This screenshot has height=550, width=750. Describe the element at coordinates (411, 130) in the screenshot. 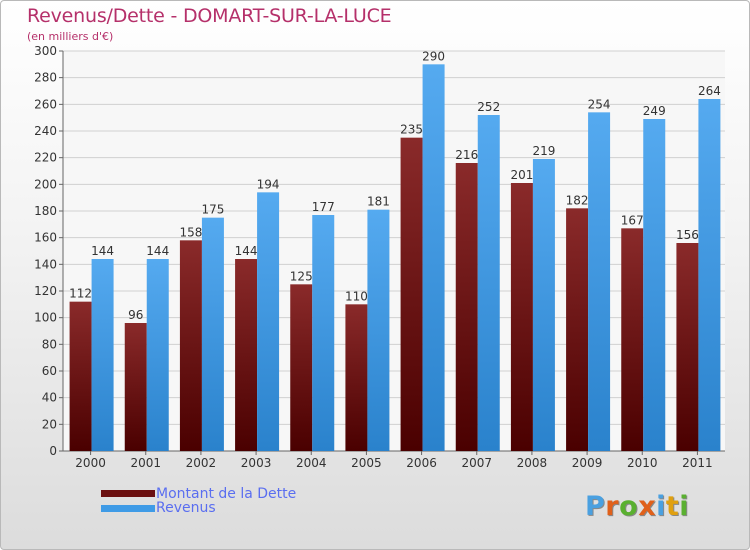

I see `data-label-dette: 235` at that location.